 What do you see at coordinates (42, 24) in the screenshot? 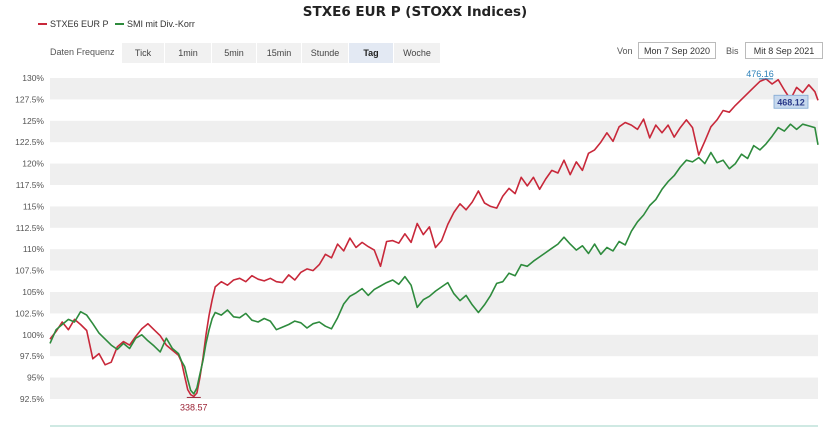
I see `legend-swatch-stxe6` at bounding box center [42, 24].